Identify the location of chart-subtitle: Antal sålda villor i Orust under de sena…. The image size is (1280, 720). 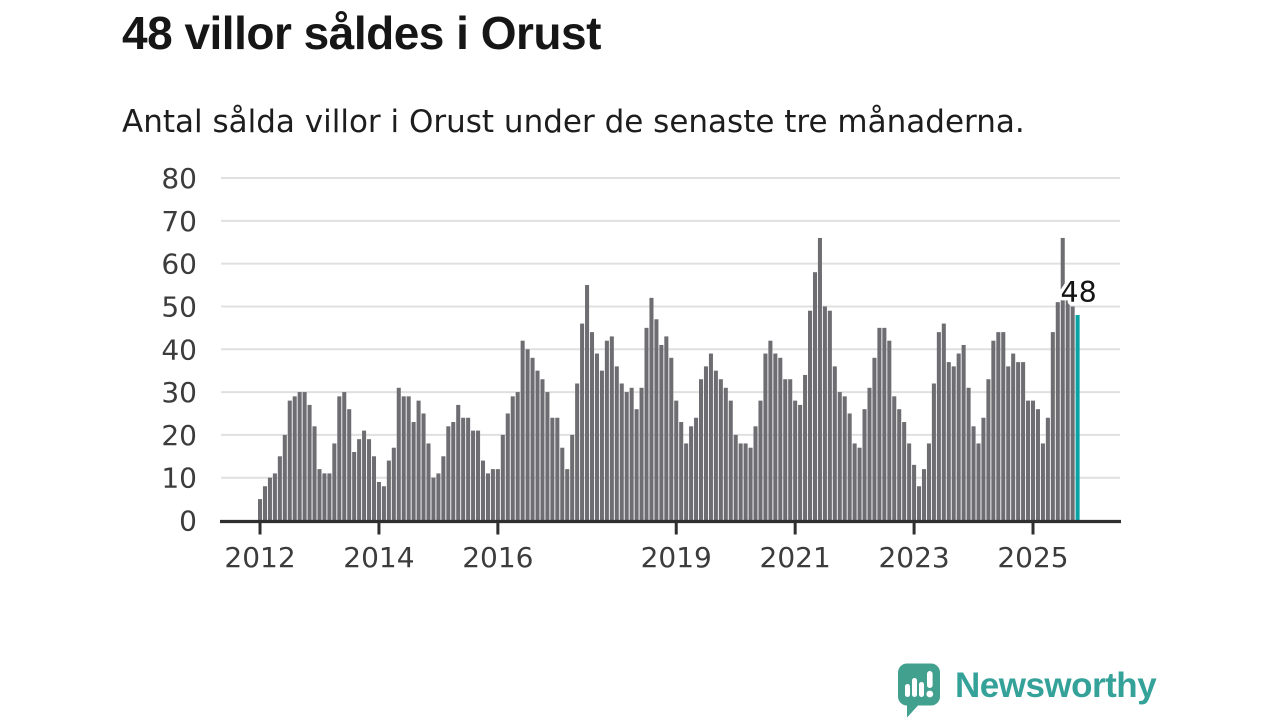
(573, 122).